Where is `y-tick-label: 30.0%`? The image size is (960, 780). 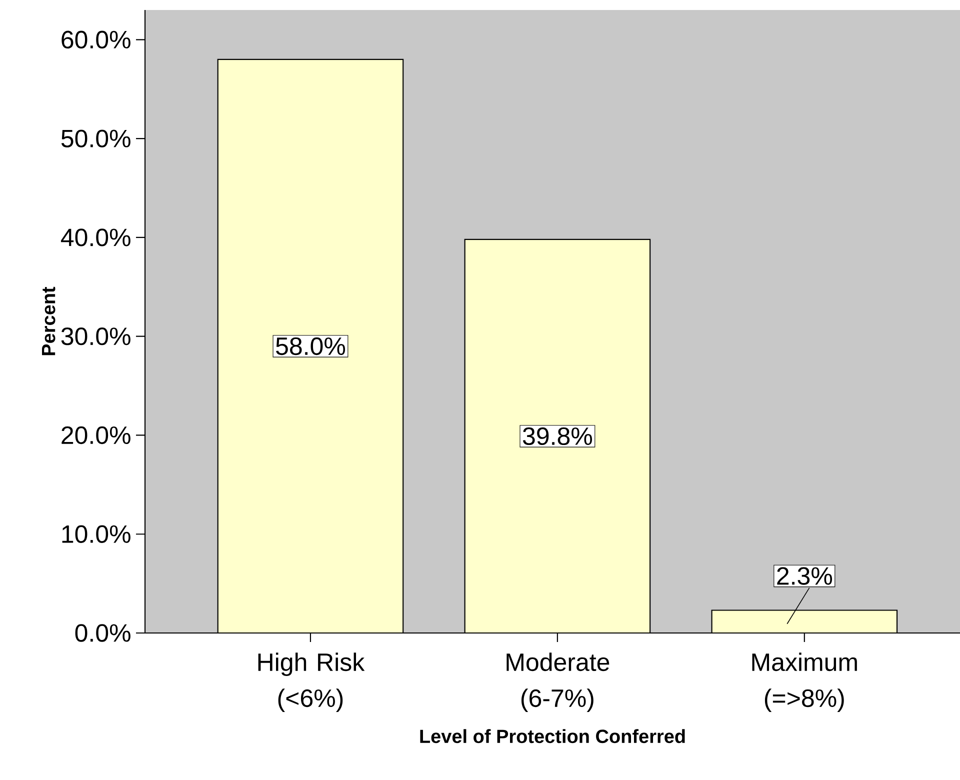 y-tick-label: 30.0% is located at coordinates (95, 336).